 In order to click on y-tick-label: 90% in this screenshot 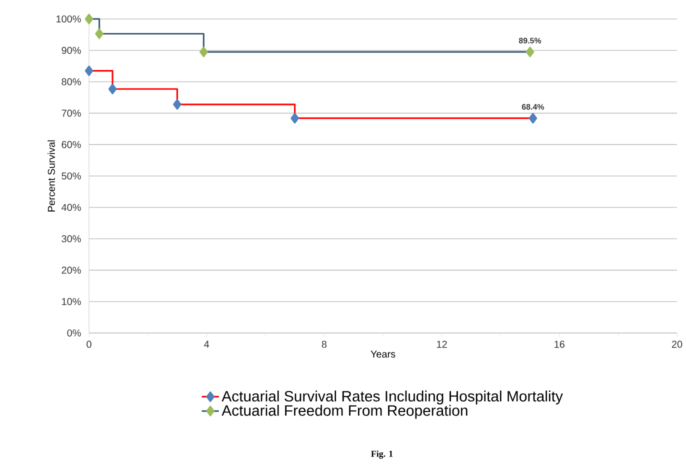, I will do `click(71, 50)`.